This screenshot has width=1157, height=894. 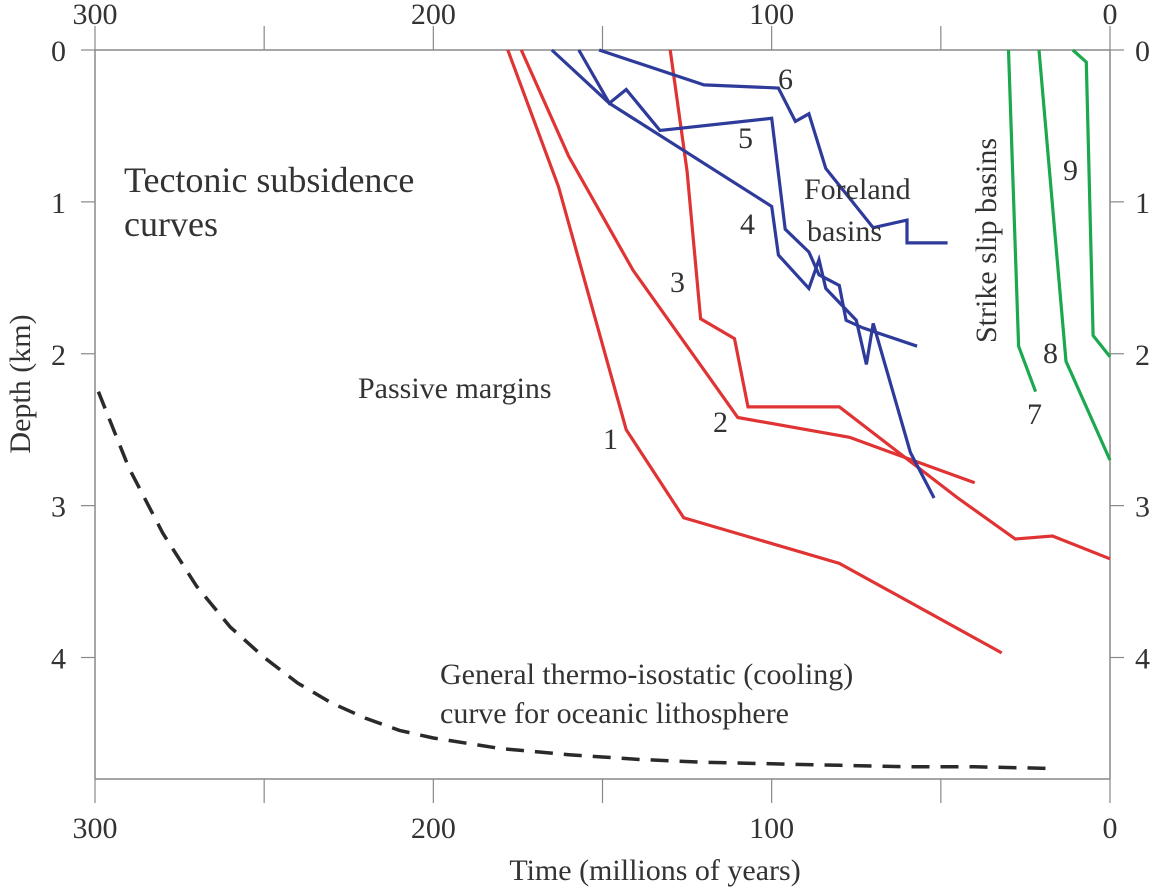 I want to click on y-tick-label-right: 3, so click(x=1142, y=507).